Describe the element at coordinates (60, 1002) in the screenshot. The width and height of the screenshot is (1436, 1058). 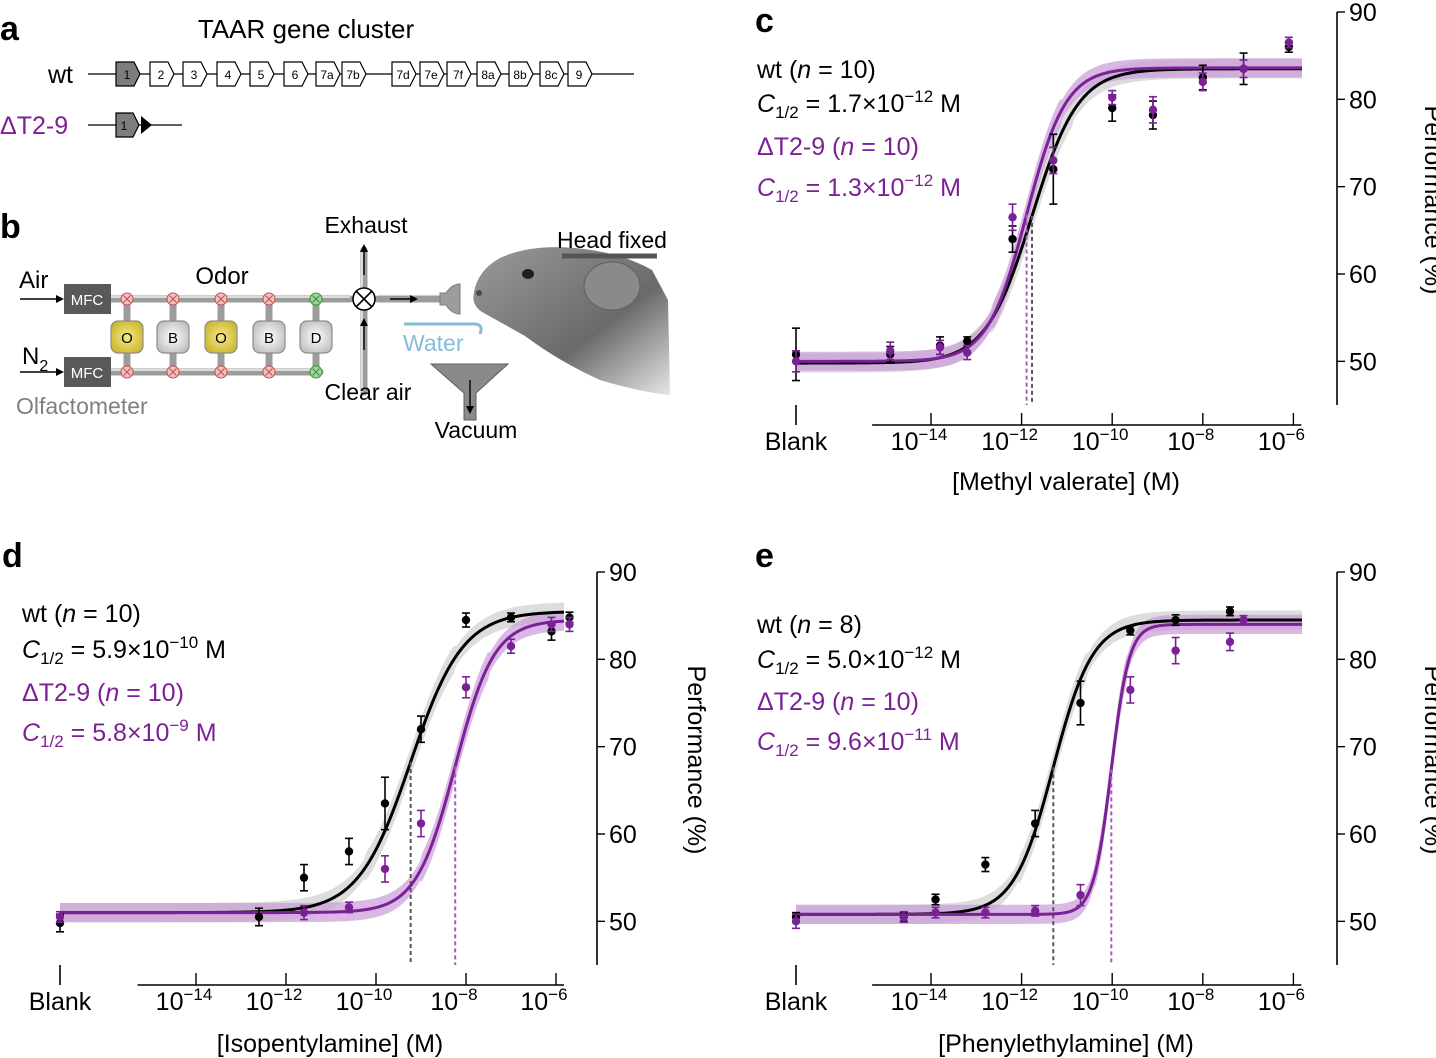
I see `blank-label-d: Blank` at that location.